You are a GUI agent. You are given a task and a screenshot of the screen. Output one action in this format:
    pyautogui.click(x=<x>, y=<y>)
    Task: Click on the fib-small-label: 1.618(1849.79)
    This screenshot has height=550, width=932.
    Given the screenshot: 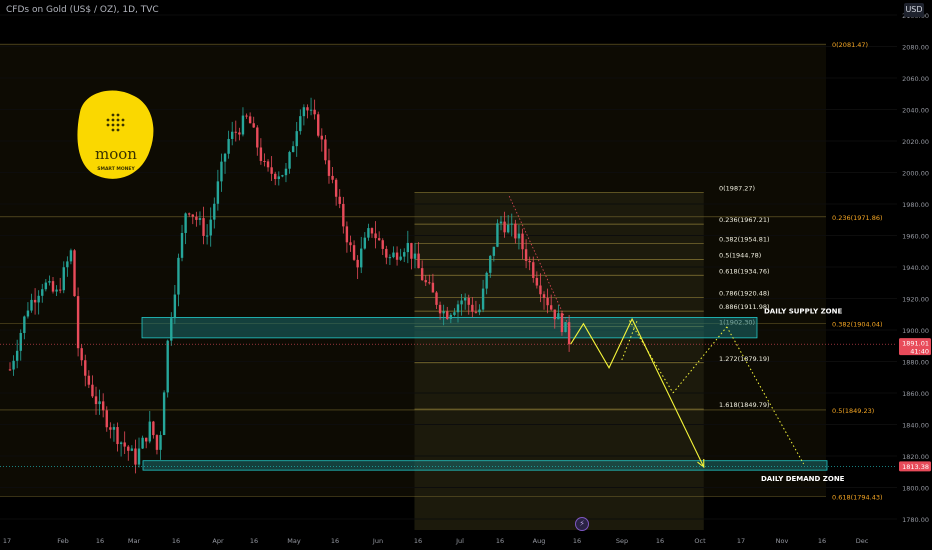 What is the action you would take?
    pyautogui.click(x=744, y=405)
    